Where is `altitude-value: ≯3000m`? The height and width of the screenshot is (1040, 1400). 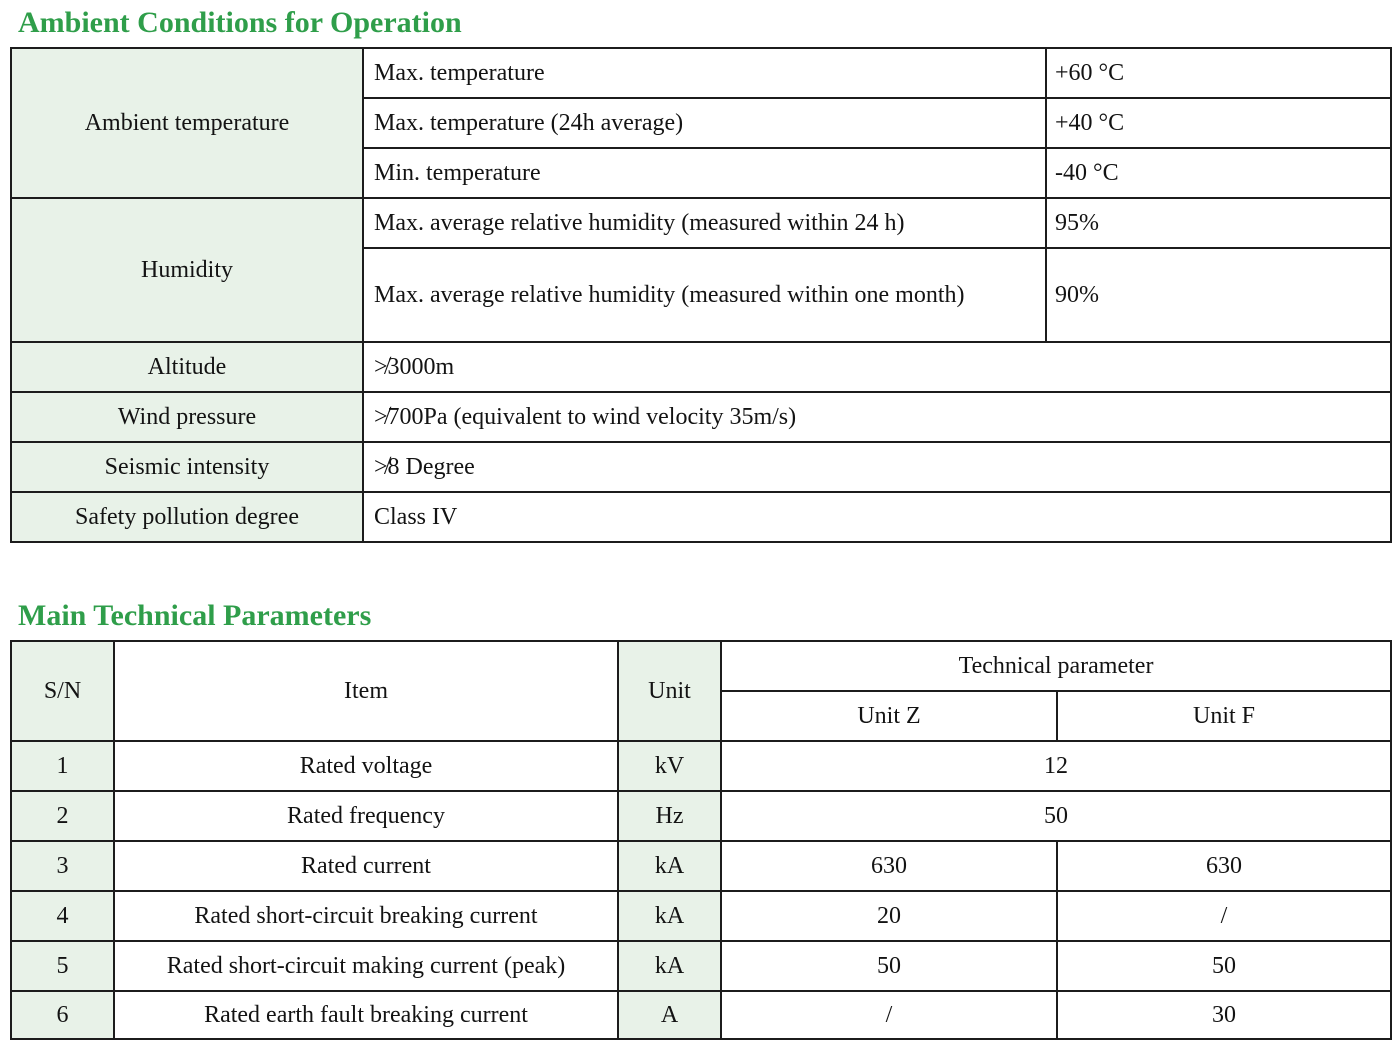 altitude-value: ≯3000m is located at coordinates (877, 367).